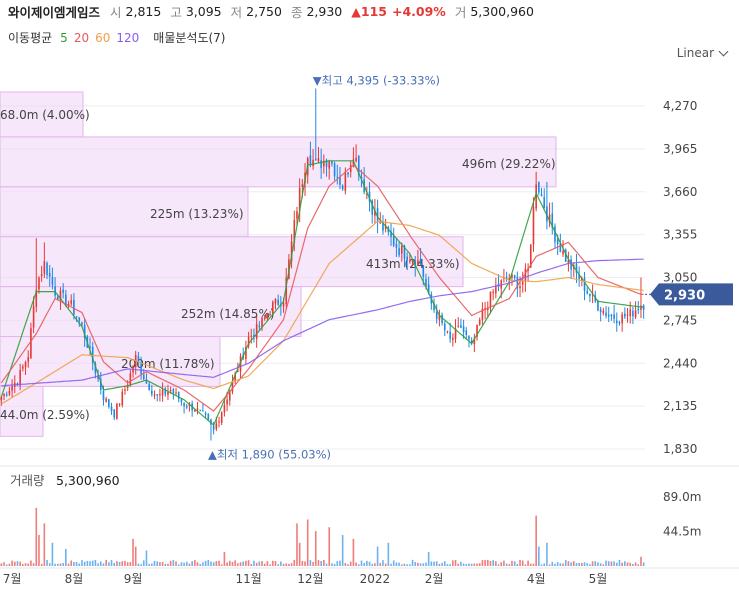 This screenshot has height=599, width=739. I want to click on time-tick-label: 9월, so click(133, 579).